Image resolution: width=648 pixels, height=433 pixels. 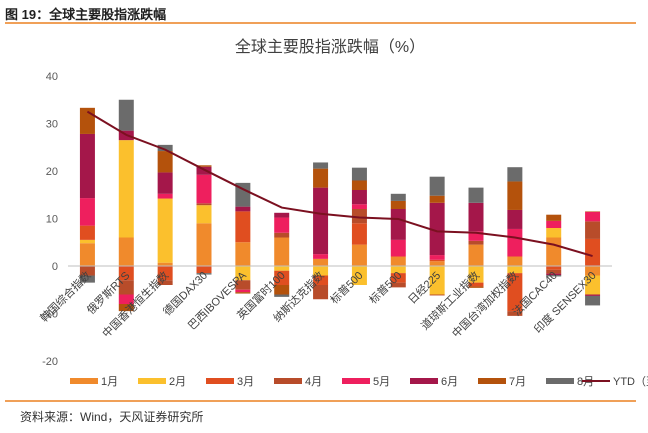 I want to click on y-axis: -20 -10 0 10 20 30 40, so click(x=50, y=219).